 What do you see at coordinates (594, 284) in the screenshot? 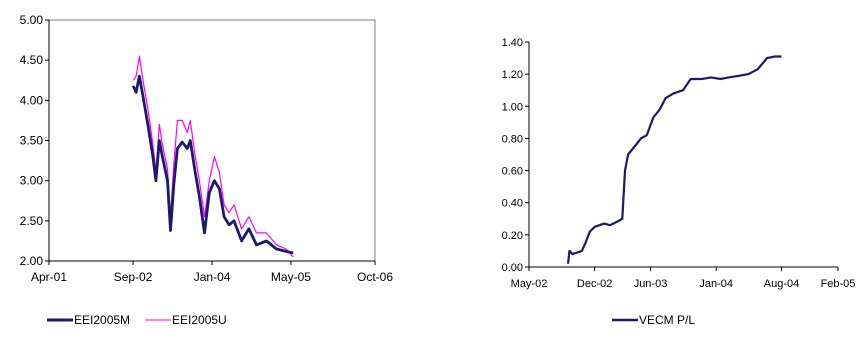
I see `right-x-tick-label: Dec-02` at bounding box center [594, 284].